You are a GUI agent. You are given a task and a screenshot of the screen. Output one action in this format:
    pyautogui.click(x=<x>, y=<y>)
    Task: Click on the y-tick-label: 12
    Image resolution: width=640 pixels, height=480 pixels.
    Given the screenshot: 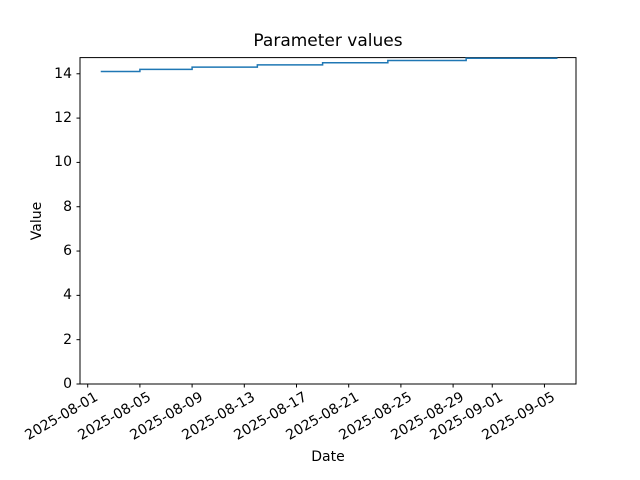 What is the action you would take?
    pyautogui.click(x=63, y=118)
    